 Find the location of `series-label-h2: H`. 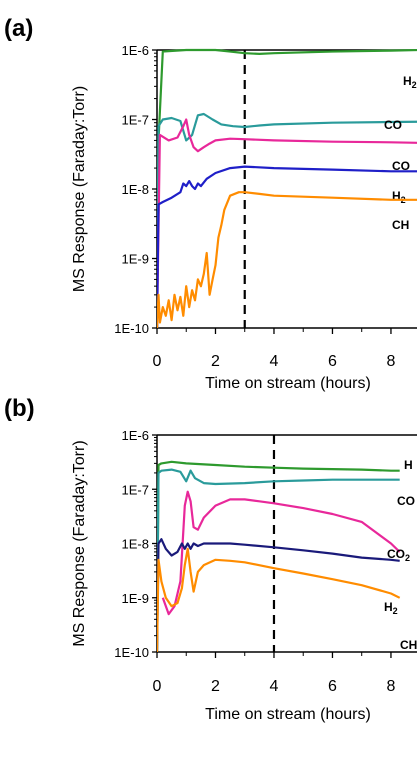

series-label-h2: H is located at coordinates (408, 465).